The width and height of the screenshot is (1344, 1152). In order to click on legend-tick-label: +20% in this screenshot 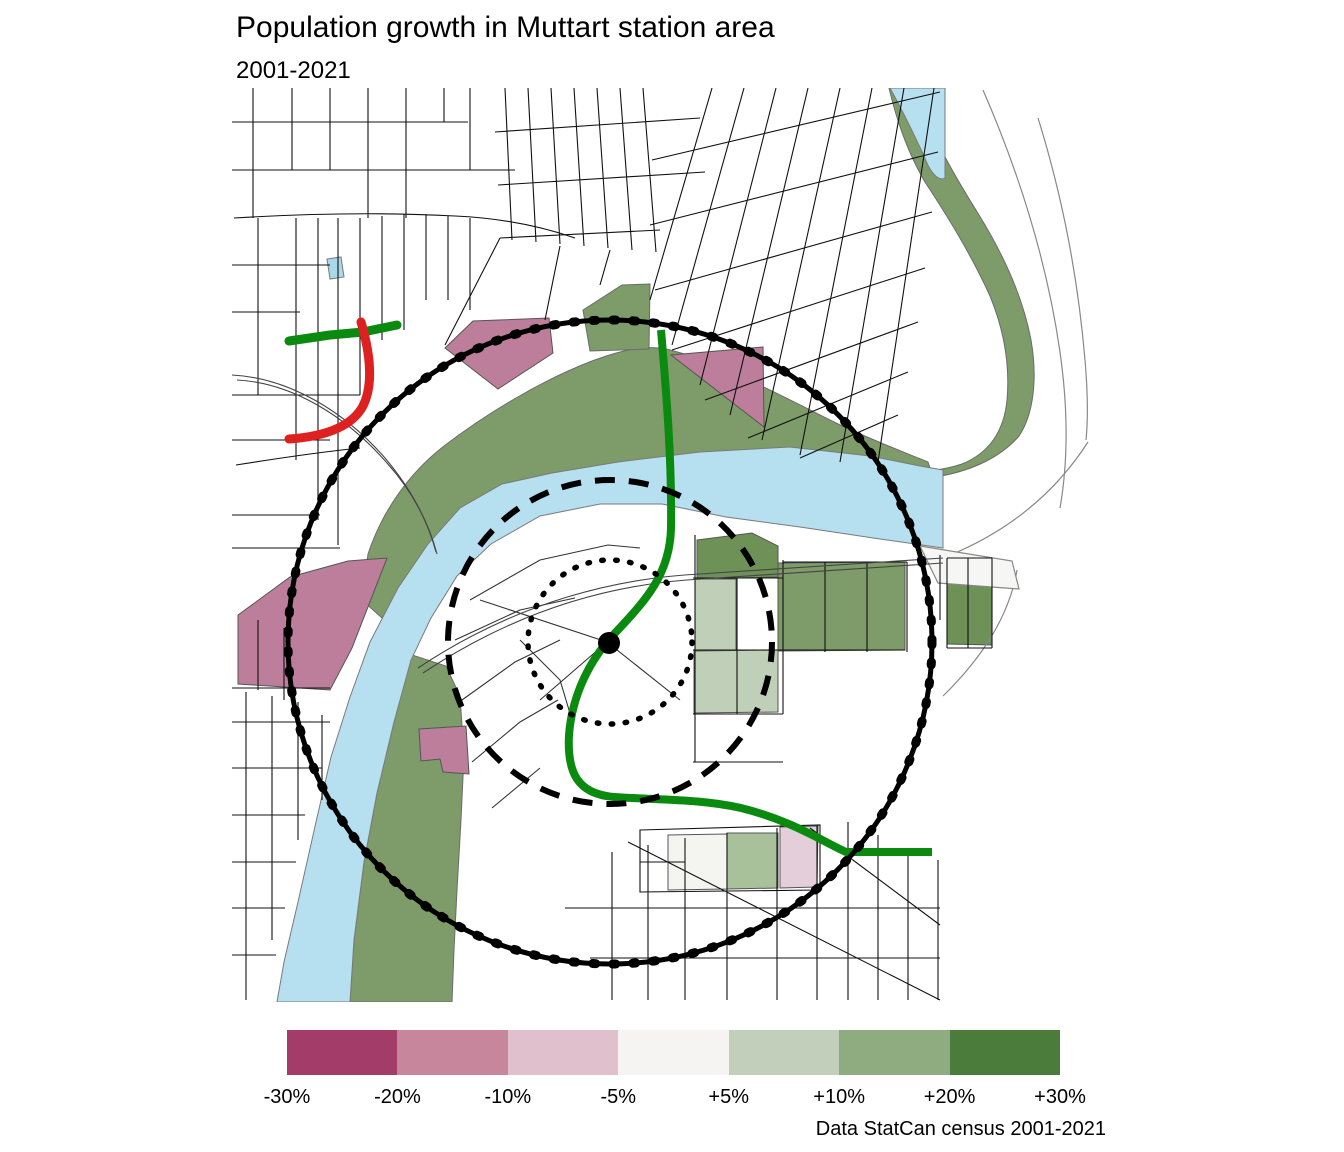, I will do `click(949, 1097)`.